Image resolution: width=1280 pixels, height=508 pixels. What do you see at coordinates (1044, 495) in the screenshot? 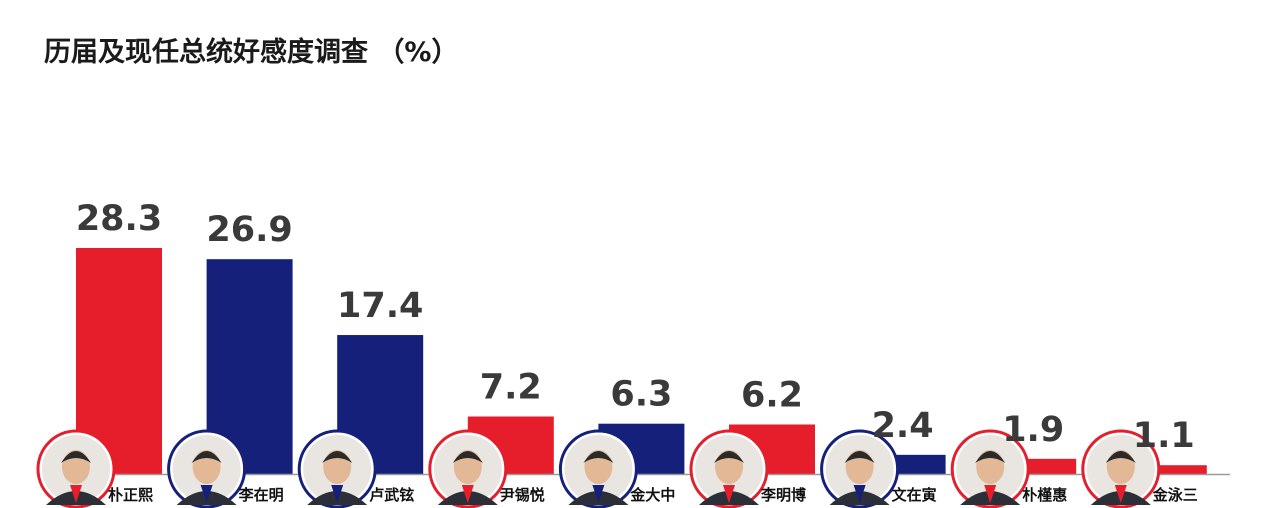
I see `name-label-8: 朴槿惠` at bounding box center [1044, 495].